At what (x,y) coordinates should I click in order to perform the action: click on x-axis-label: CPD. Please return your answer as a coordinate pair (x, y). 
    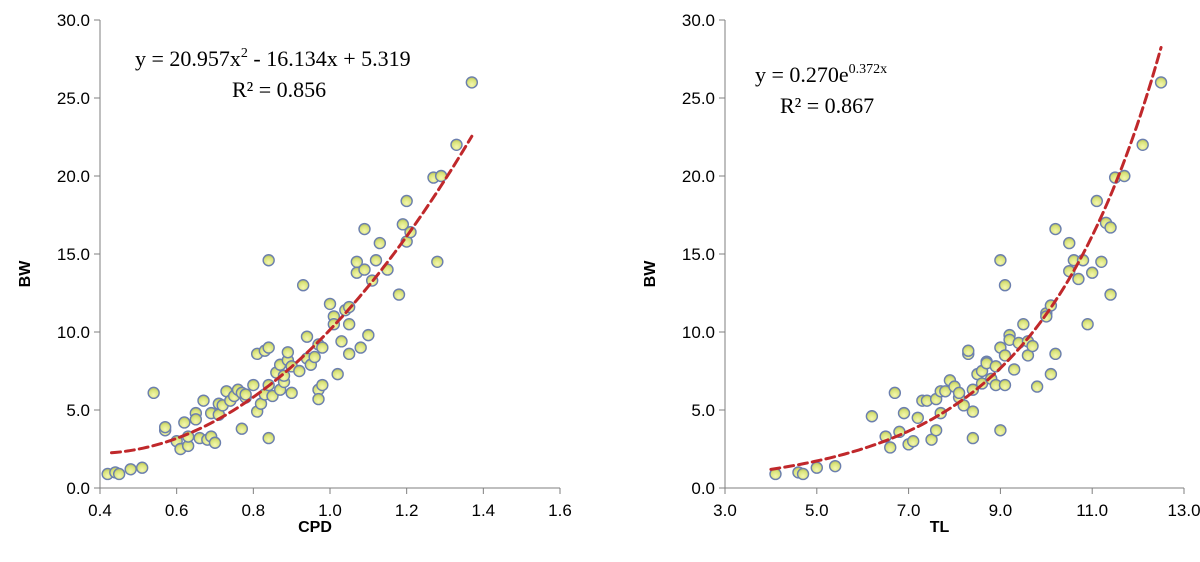
    Looking at the image, I should click on (315, 527).